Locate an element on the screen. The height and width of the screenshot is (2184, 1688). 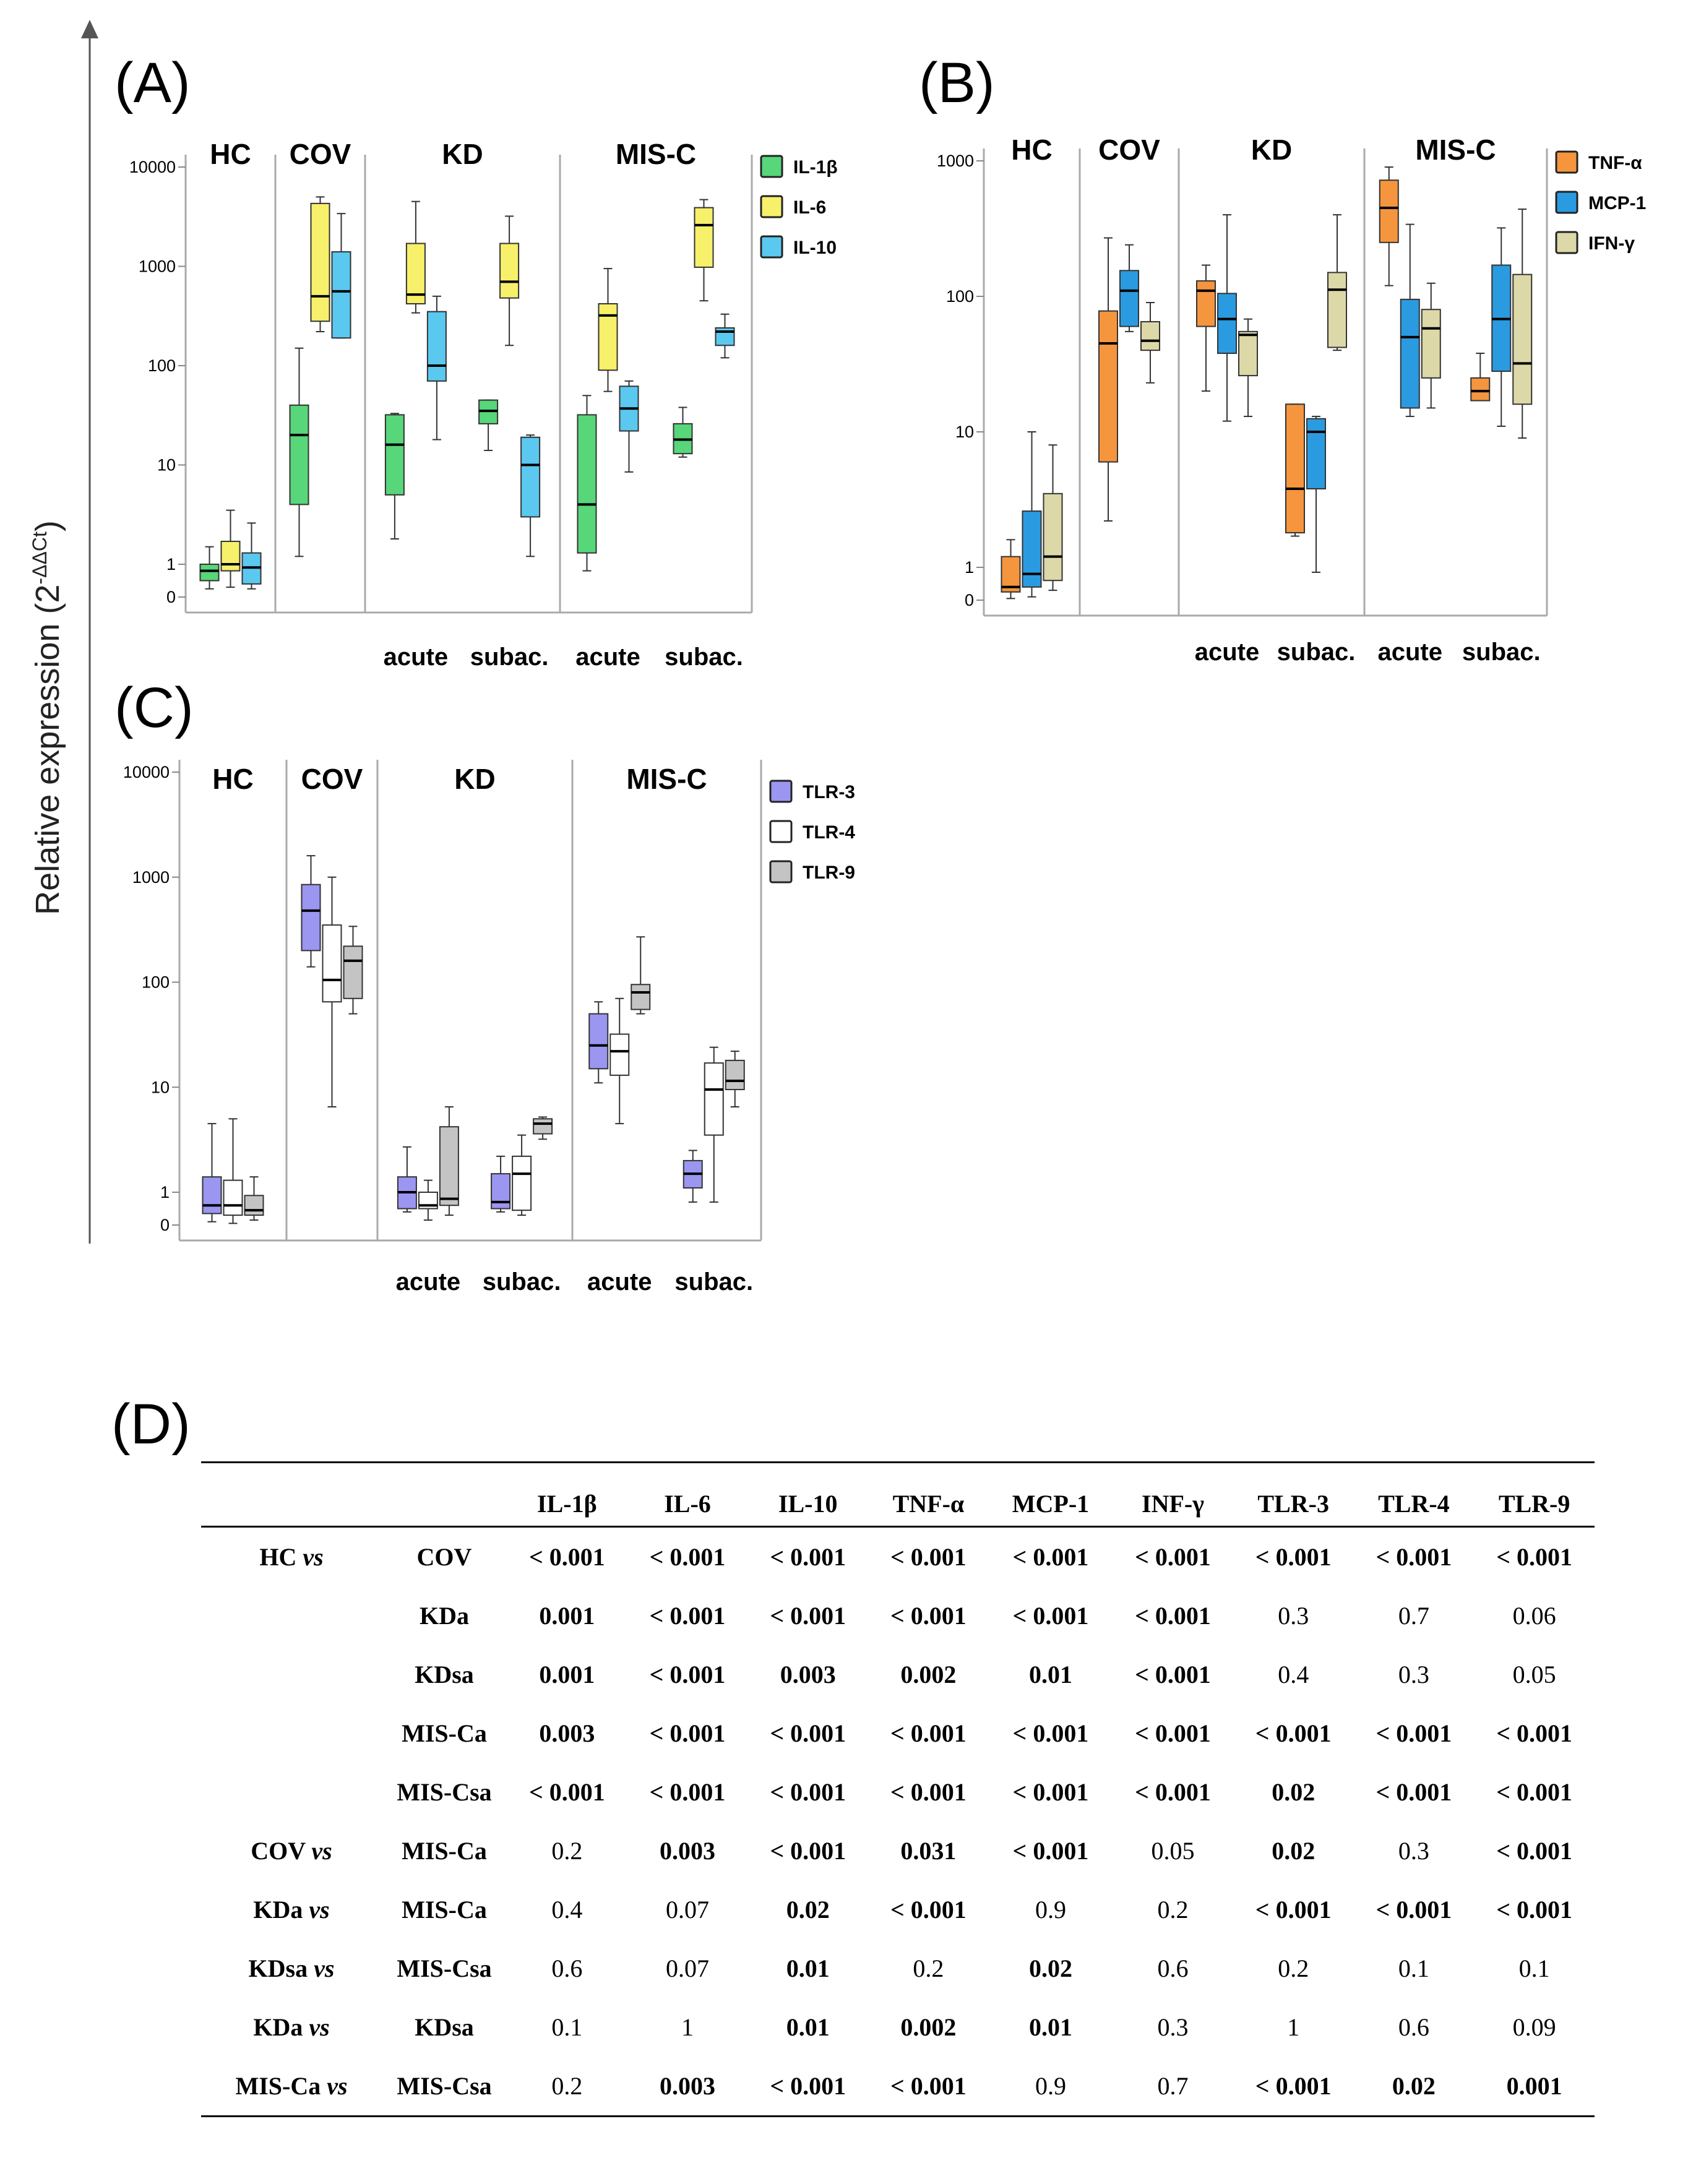
p-value-cell: 0.02 is located at coordinates (1414, 2086).